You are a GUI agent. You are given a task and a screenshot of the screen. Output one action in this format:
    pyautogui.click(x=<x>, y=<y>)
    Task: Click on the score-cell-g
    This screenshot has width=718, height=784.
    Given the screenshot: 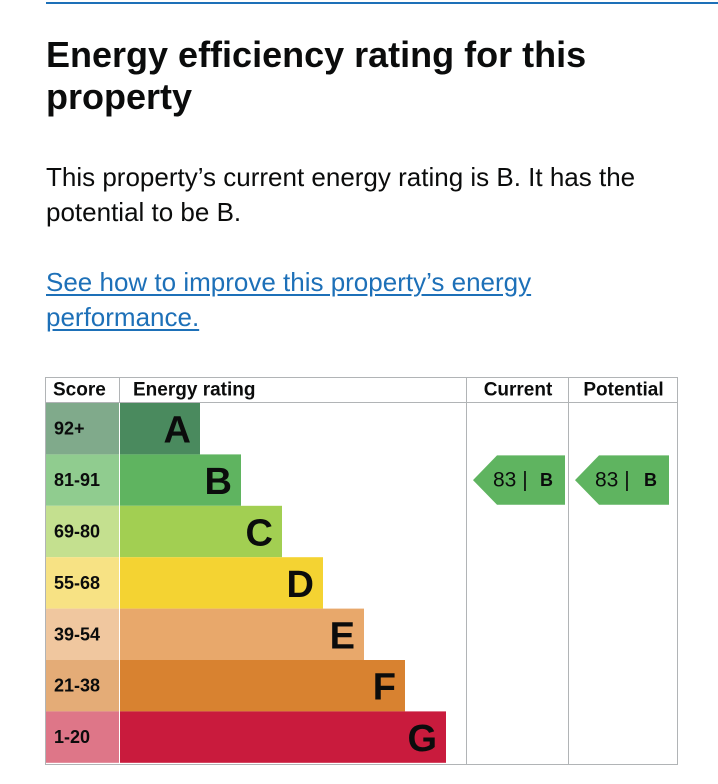 What is the action you would take?
    pyautogui.click(x=82, y=737)
    